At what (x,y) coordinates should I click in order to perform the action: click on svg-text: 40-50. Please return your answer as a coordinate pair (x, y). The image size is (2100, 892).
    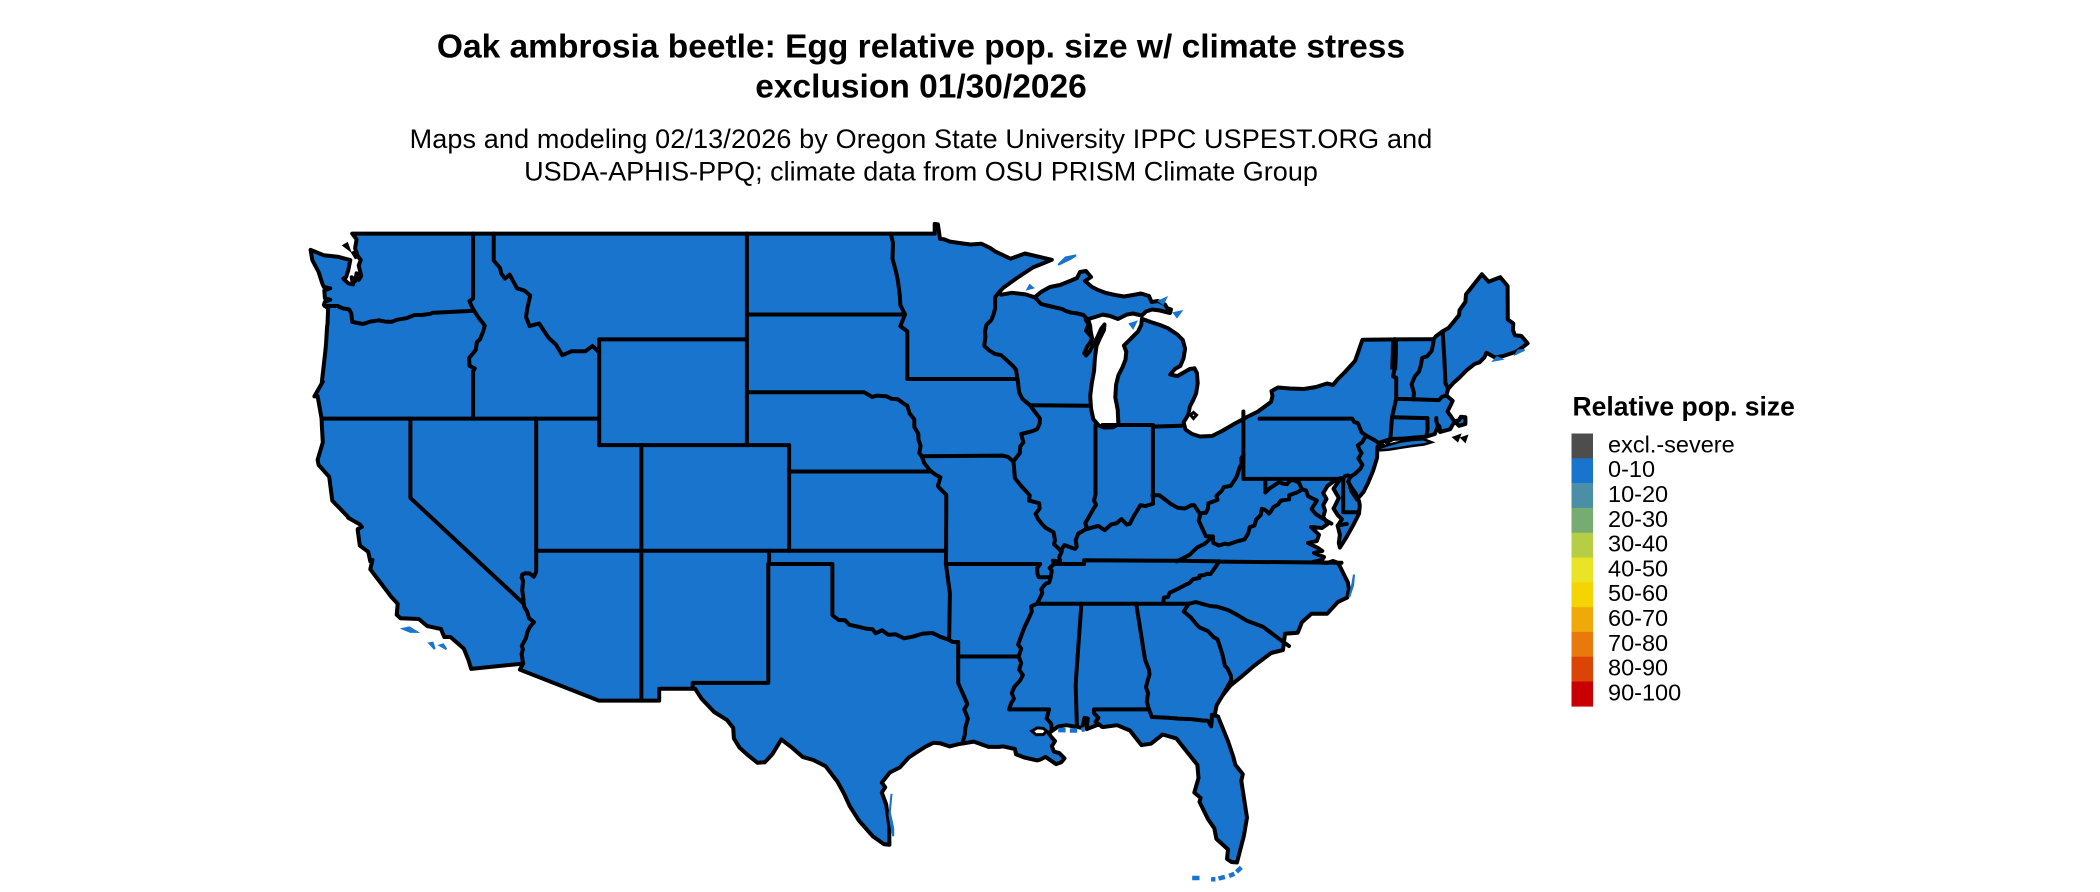
    Looking at the image, I should click on (1638, 568).